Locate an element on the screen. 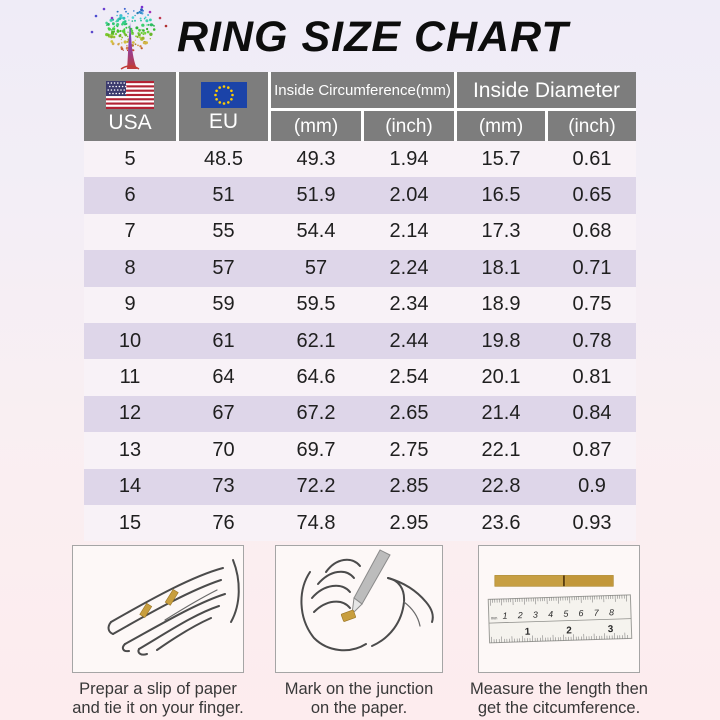 This screenshot has width=720, height=720. table-cell: 0.71 is located at coordinates (592, 267).